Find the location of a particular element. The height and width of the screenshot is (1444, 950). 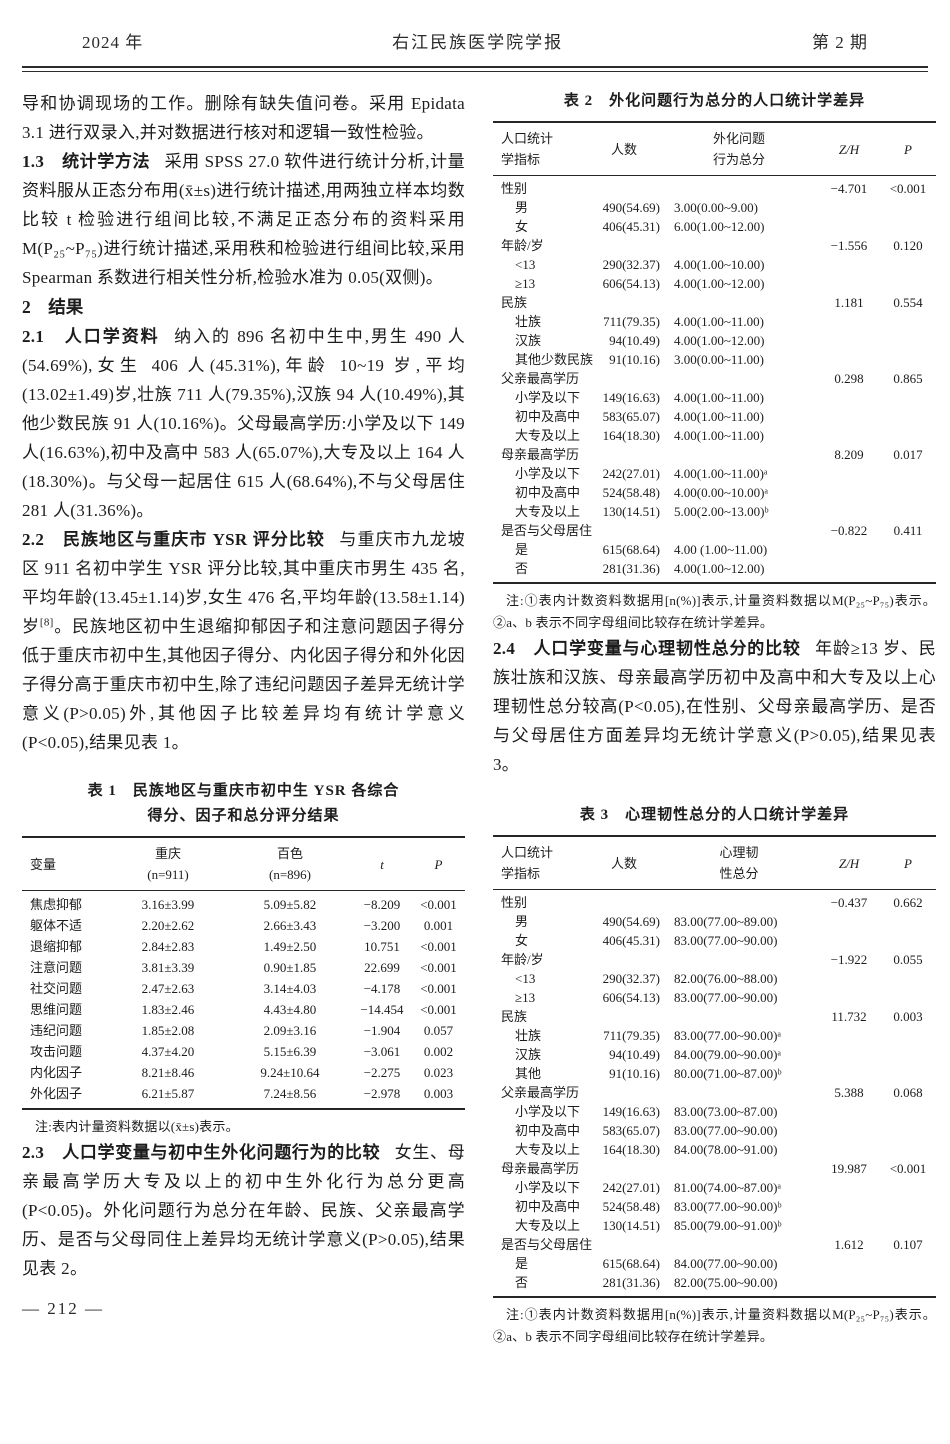

table-1-col-baise: 百色 (n=896) is located at coordinates (290, 864).